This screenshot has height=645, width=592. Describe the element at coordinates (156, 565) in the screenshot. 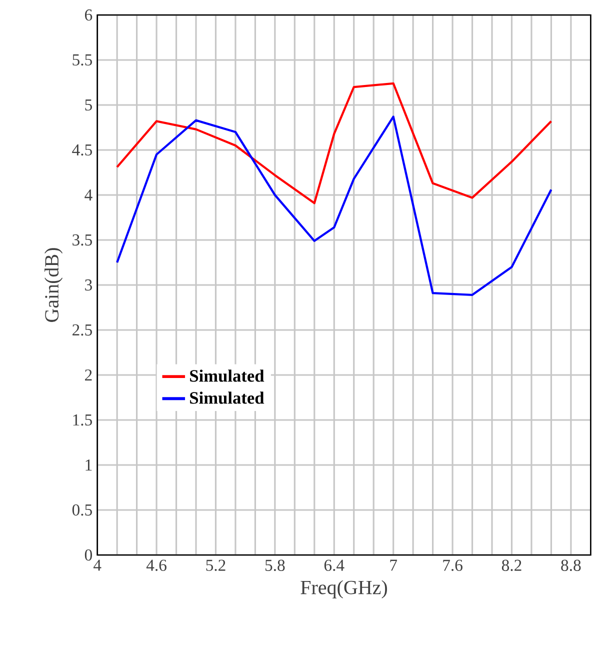

I see `x-tick-label: 4.6` at that location.